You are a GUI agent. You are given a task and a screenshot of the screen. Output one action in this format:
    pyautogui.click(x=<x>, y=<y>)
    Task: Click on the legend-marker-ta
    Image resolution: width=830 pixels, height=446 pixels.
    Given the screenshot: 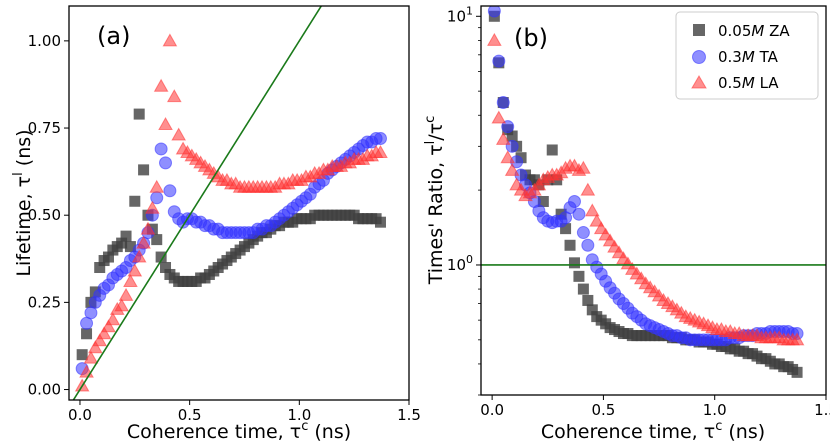 What is the action you would take?
    pyautogui.click(x=699, y=57)
    